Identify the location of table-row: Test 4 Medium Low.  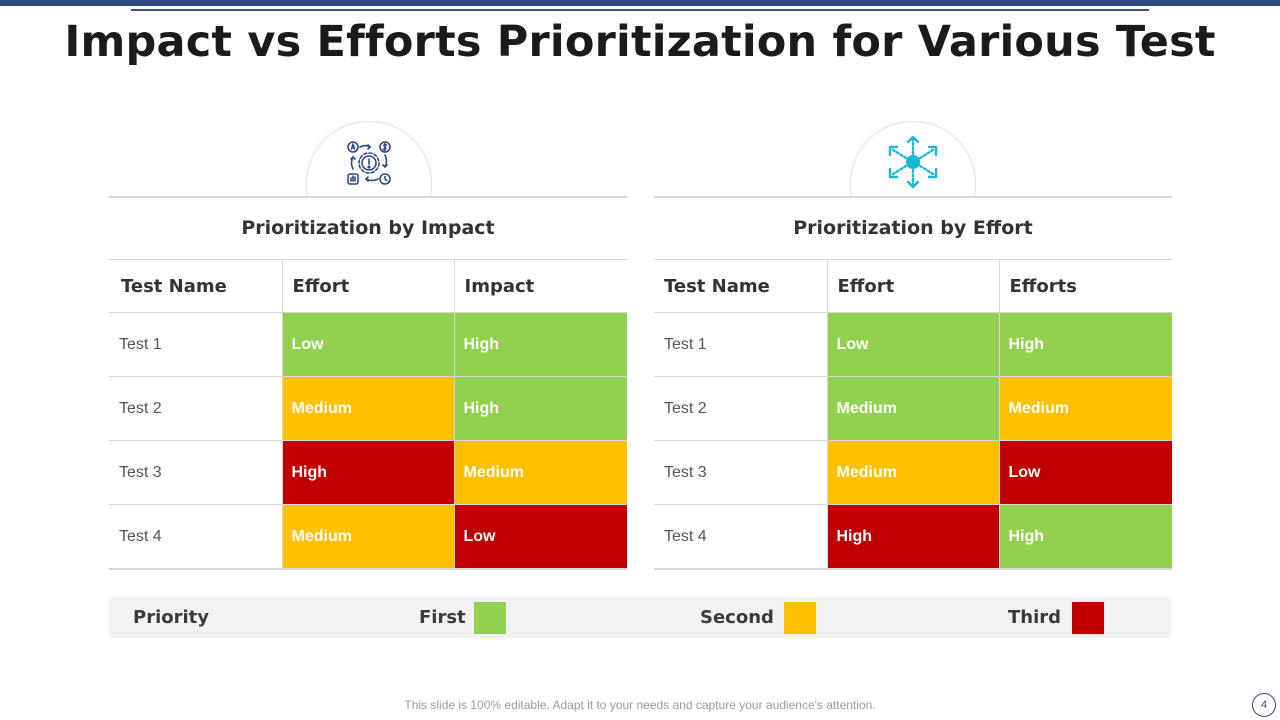
(368, 537).